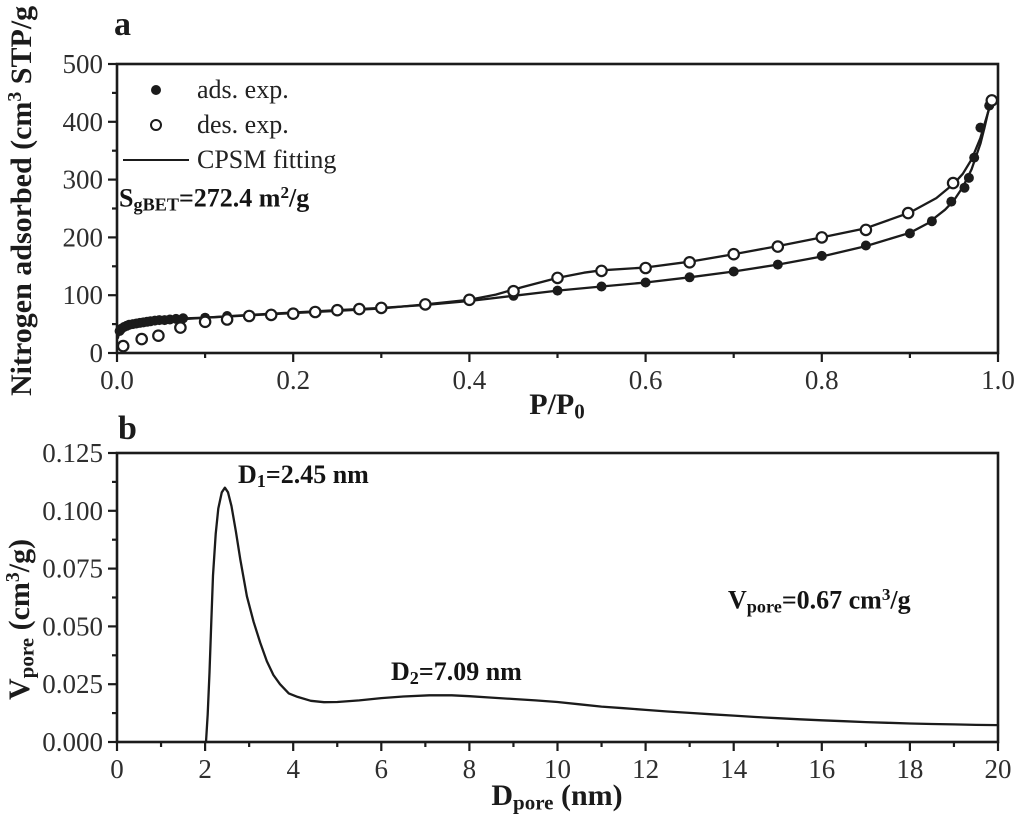 The height and width of the screenshot is (822, 1017). I want to click on svg-text: 6, so click(382, 769).